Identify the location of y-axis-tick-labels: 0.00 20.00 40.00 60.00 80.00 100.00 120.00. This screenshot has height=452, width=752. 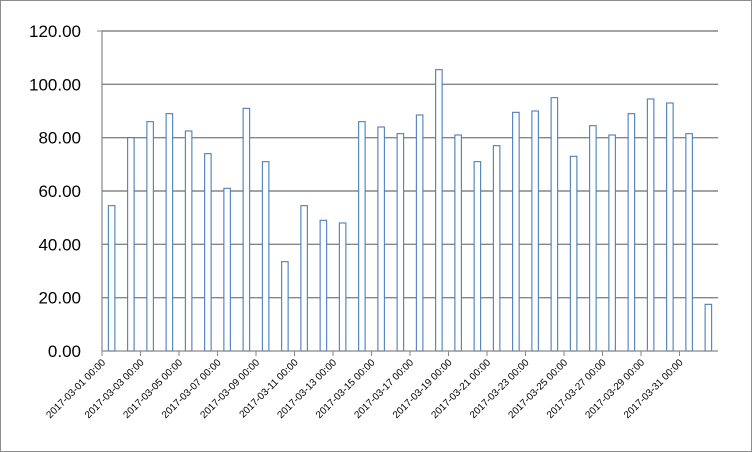
(55, 191).